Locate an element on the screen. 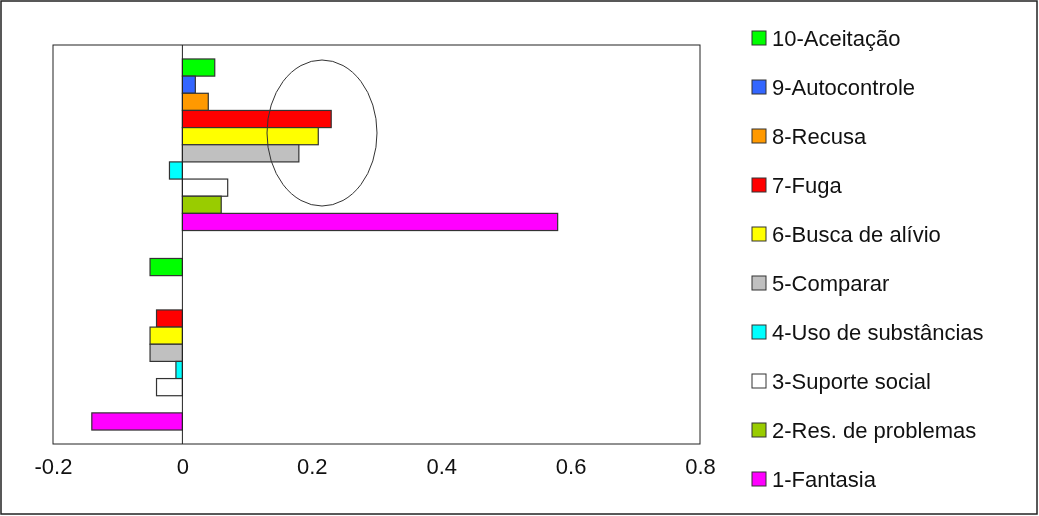 This screenshot has width=1039, height=516. legend-label: 4-Uso de substâncias is located at coordinates (878, 332).